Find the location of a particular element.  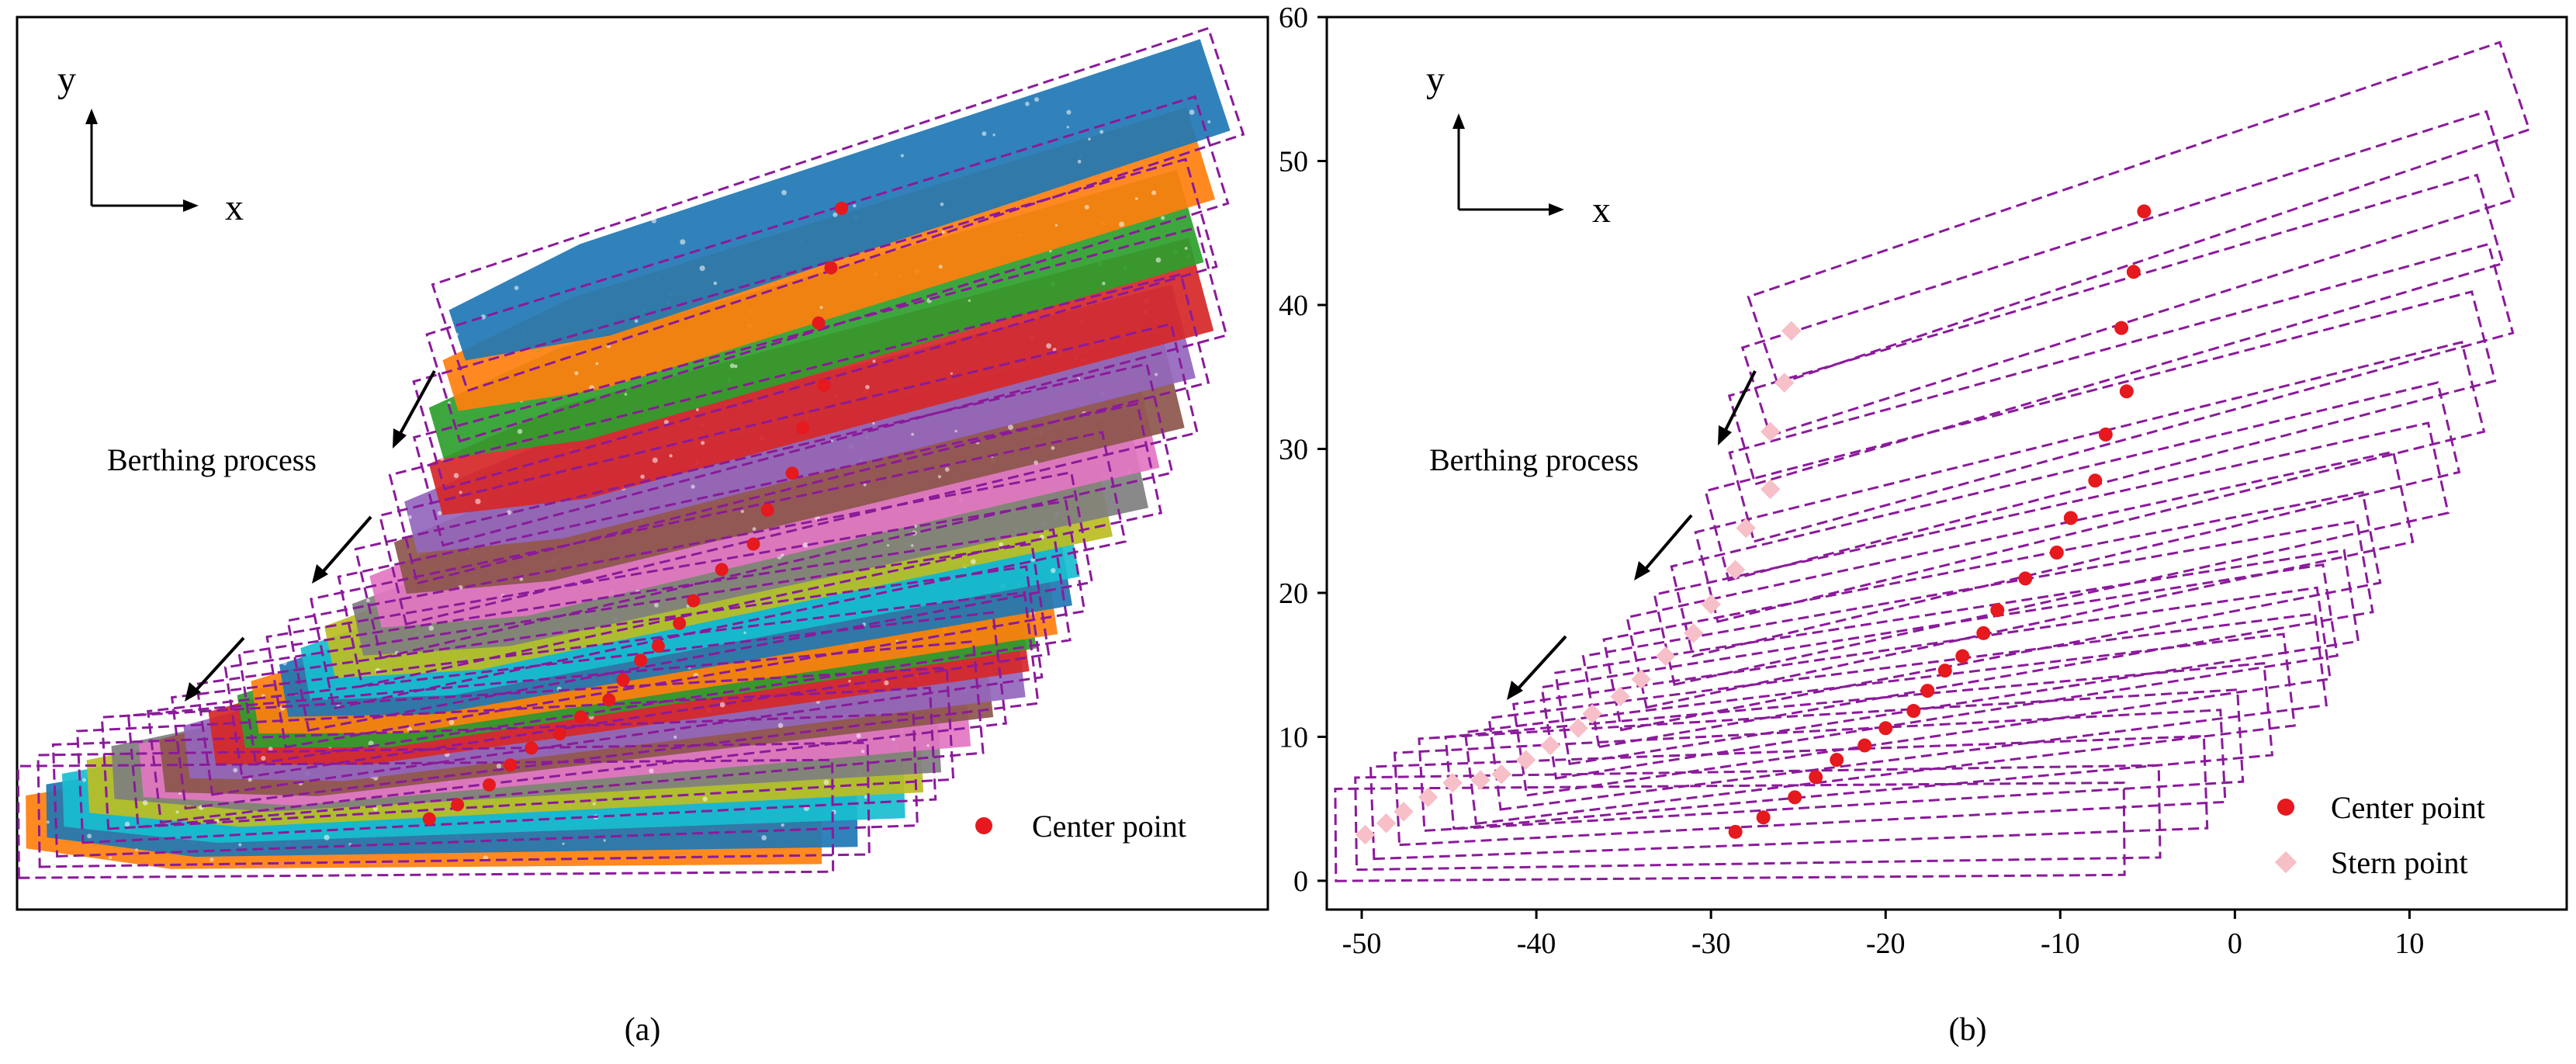

x-tick-label-1: -40 is located at coordinates (1536, 943).